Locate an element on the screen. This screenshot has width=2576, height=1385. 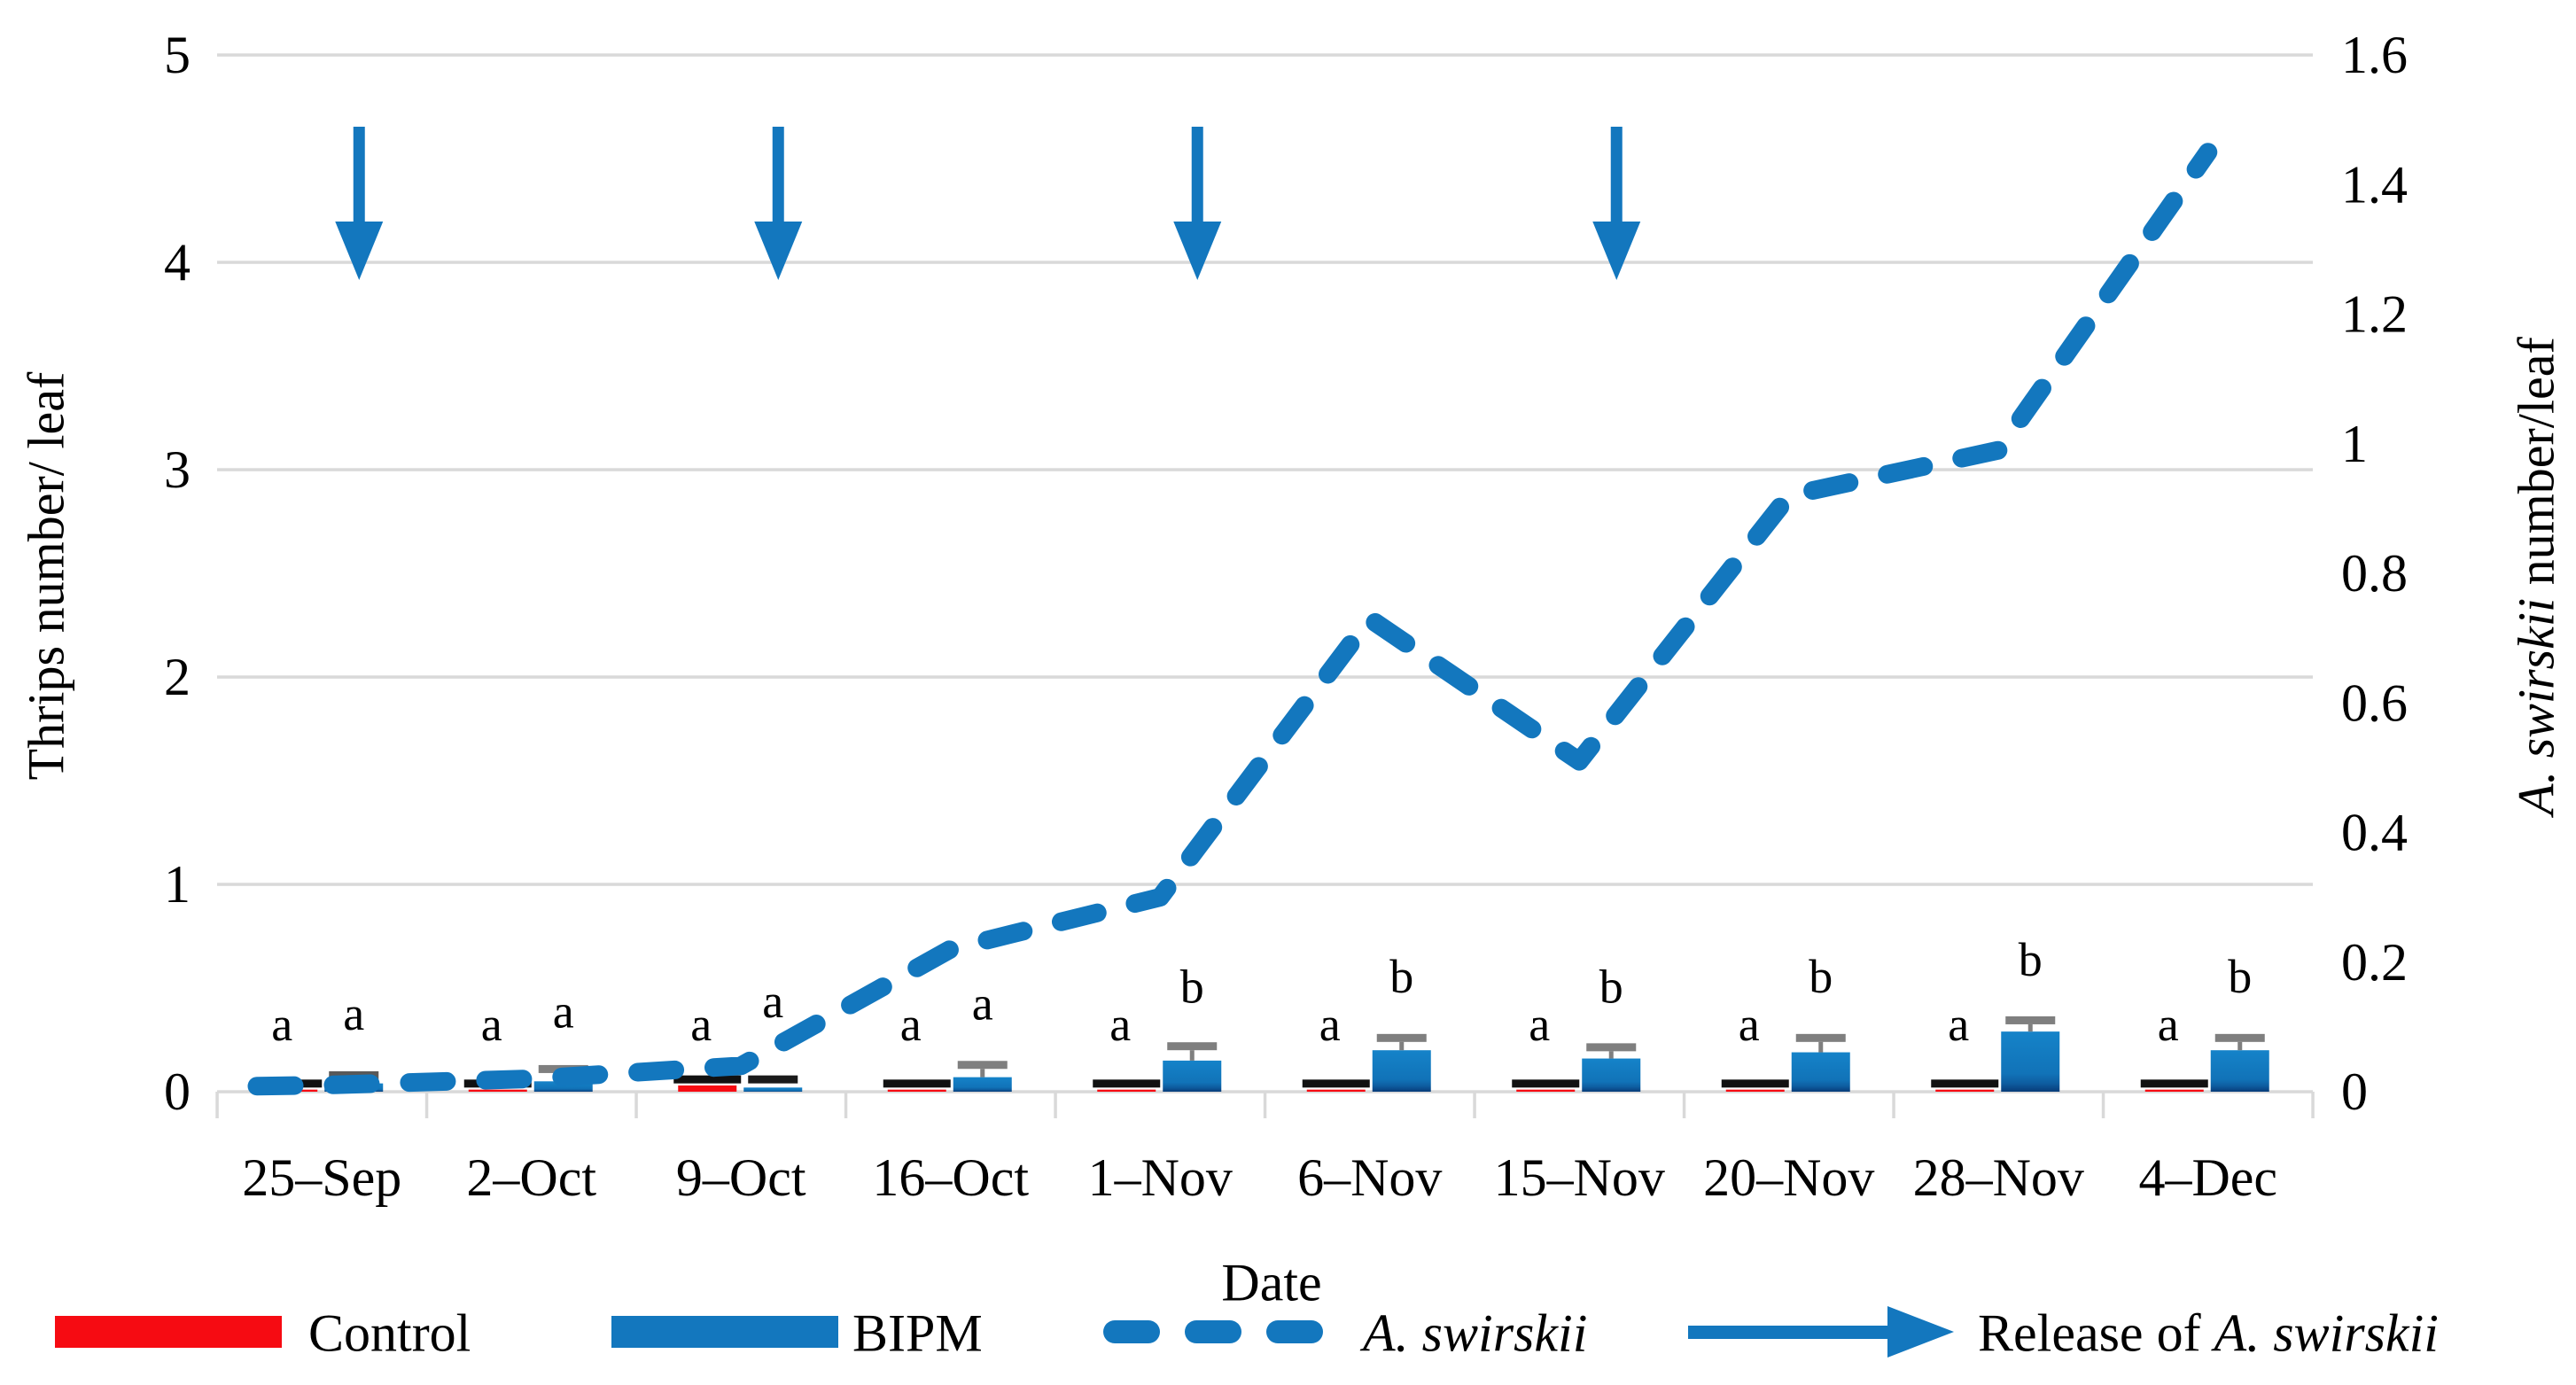
x-category-label: 25–Sep is located at coordinates (322, 1177).